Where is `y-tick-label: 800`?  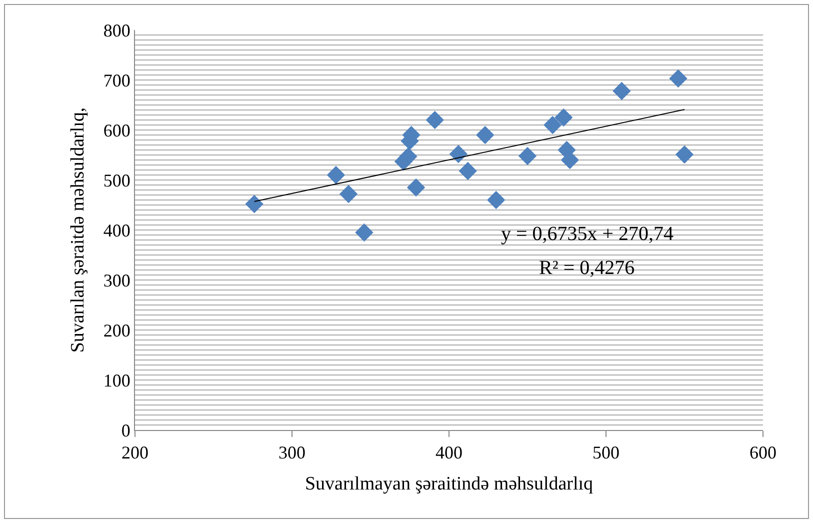 y-tick-label: 800 is located at coordinates (116, 30).